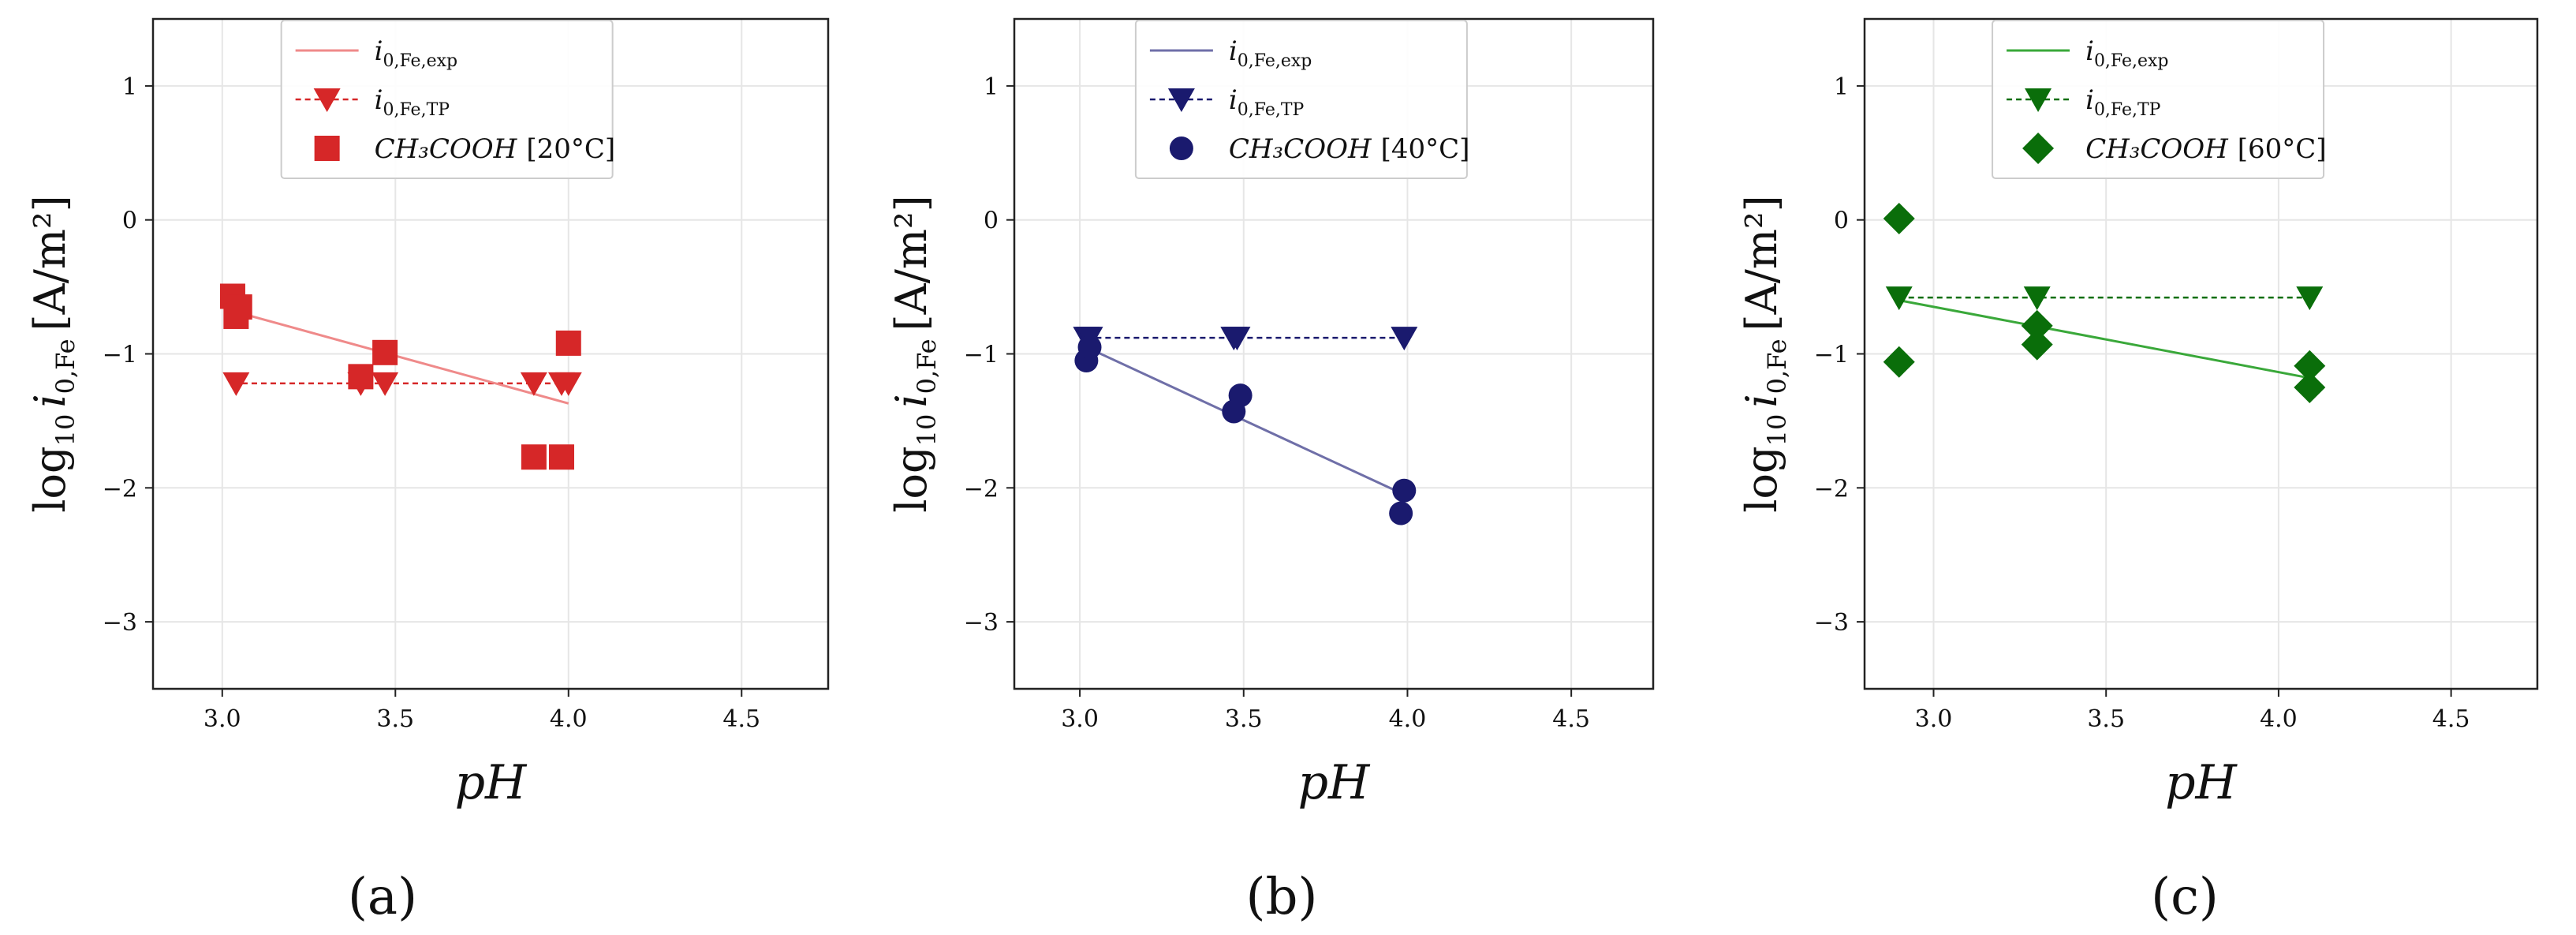 The width and height of the screenshot is (2576, 935). I want to click on legend: i0,Fe,exp i0,Fe,TP CH₃COOH [60°C], so click(2159, 99).